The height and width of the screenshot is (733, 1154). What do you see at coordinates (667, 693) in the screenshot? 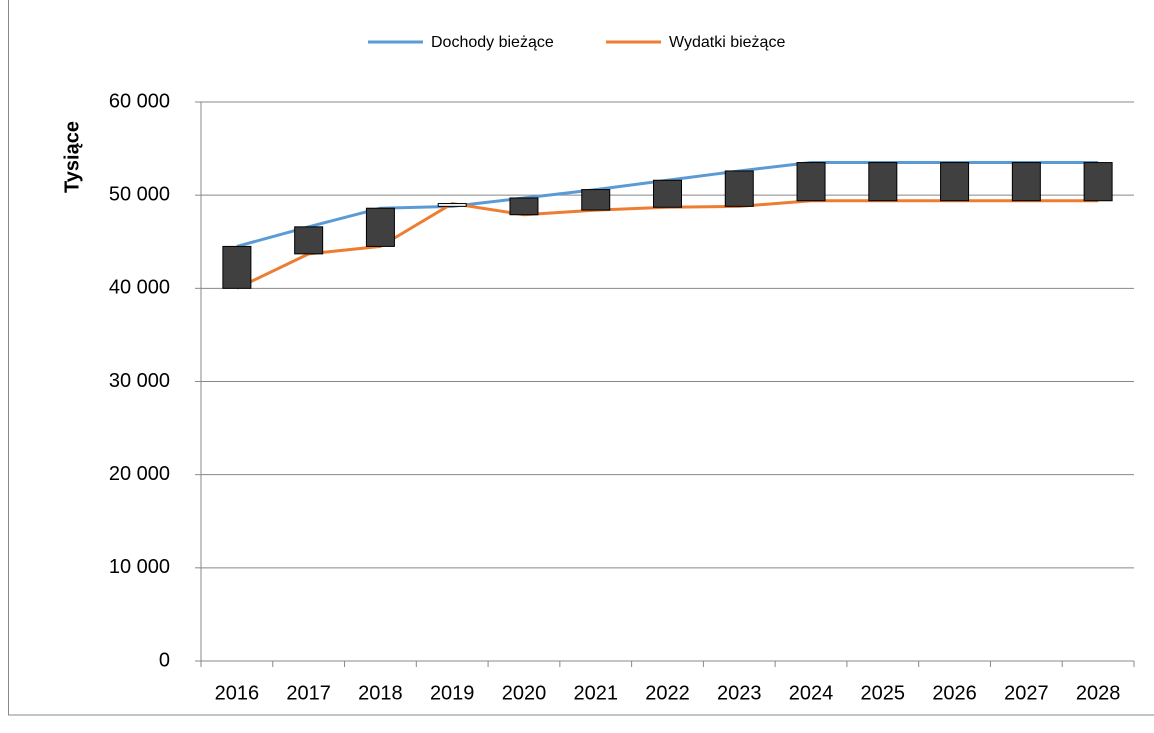
I see `x-tick-label: 2022` at bounding box center [667, 693].